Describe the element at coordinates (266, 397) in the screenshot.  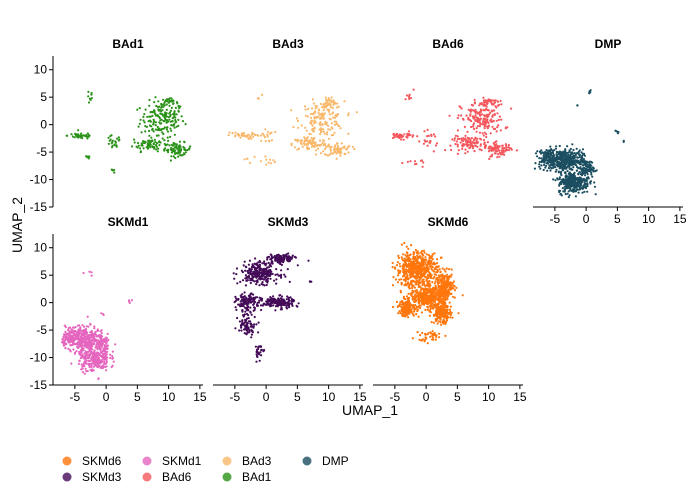
I see `x-tick-label: 0` at that location.